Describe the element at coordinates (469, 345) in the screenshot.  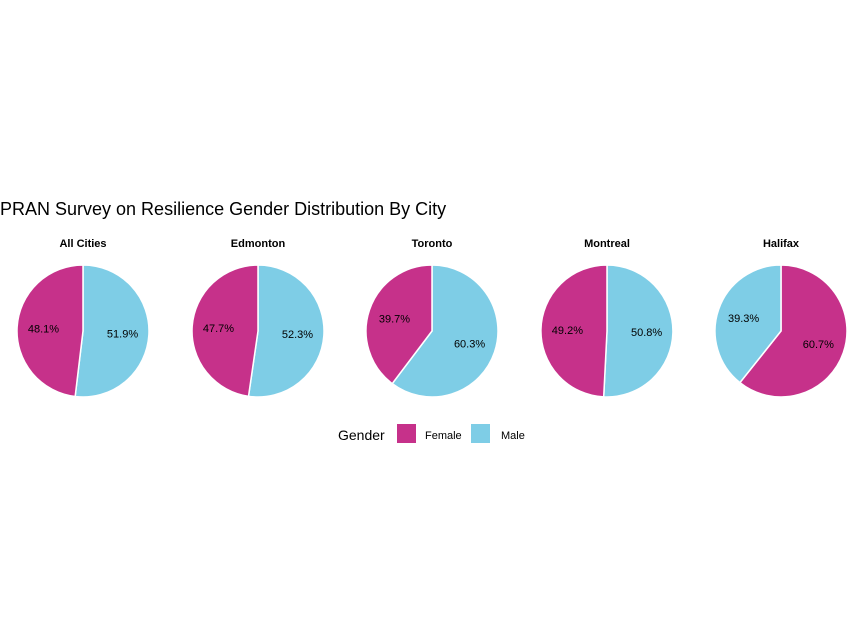
I see `slice-label-male: 60.3%` at that location.